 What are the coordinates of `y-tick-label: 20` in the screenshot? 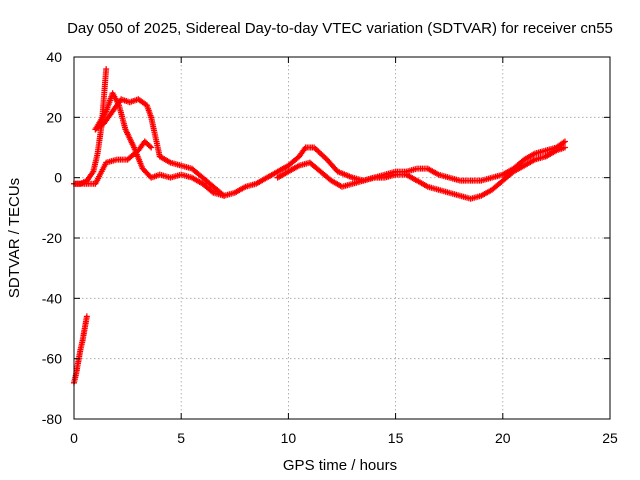 It's located at (54, 117).